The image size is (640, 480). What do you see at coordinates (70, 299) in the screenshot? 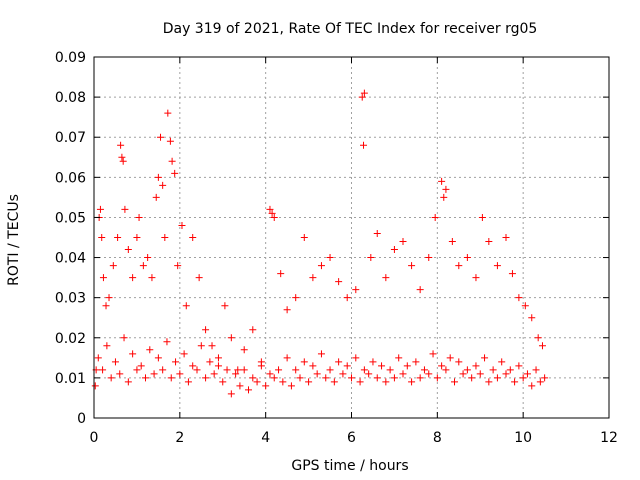
I see `y-tick-label: 0.03` at bounding box center [70, 299].